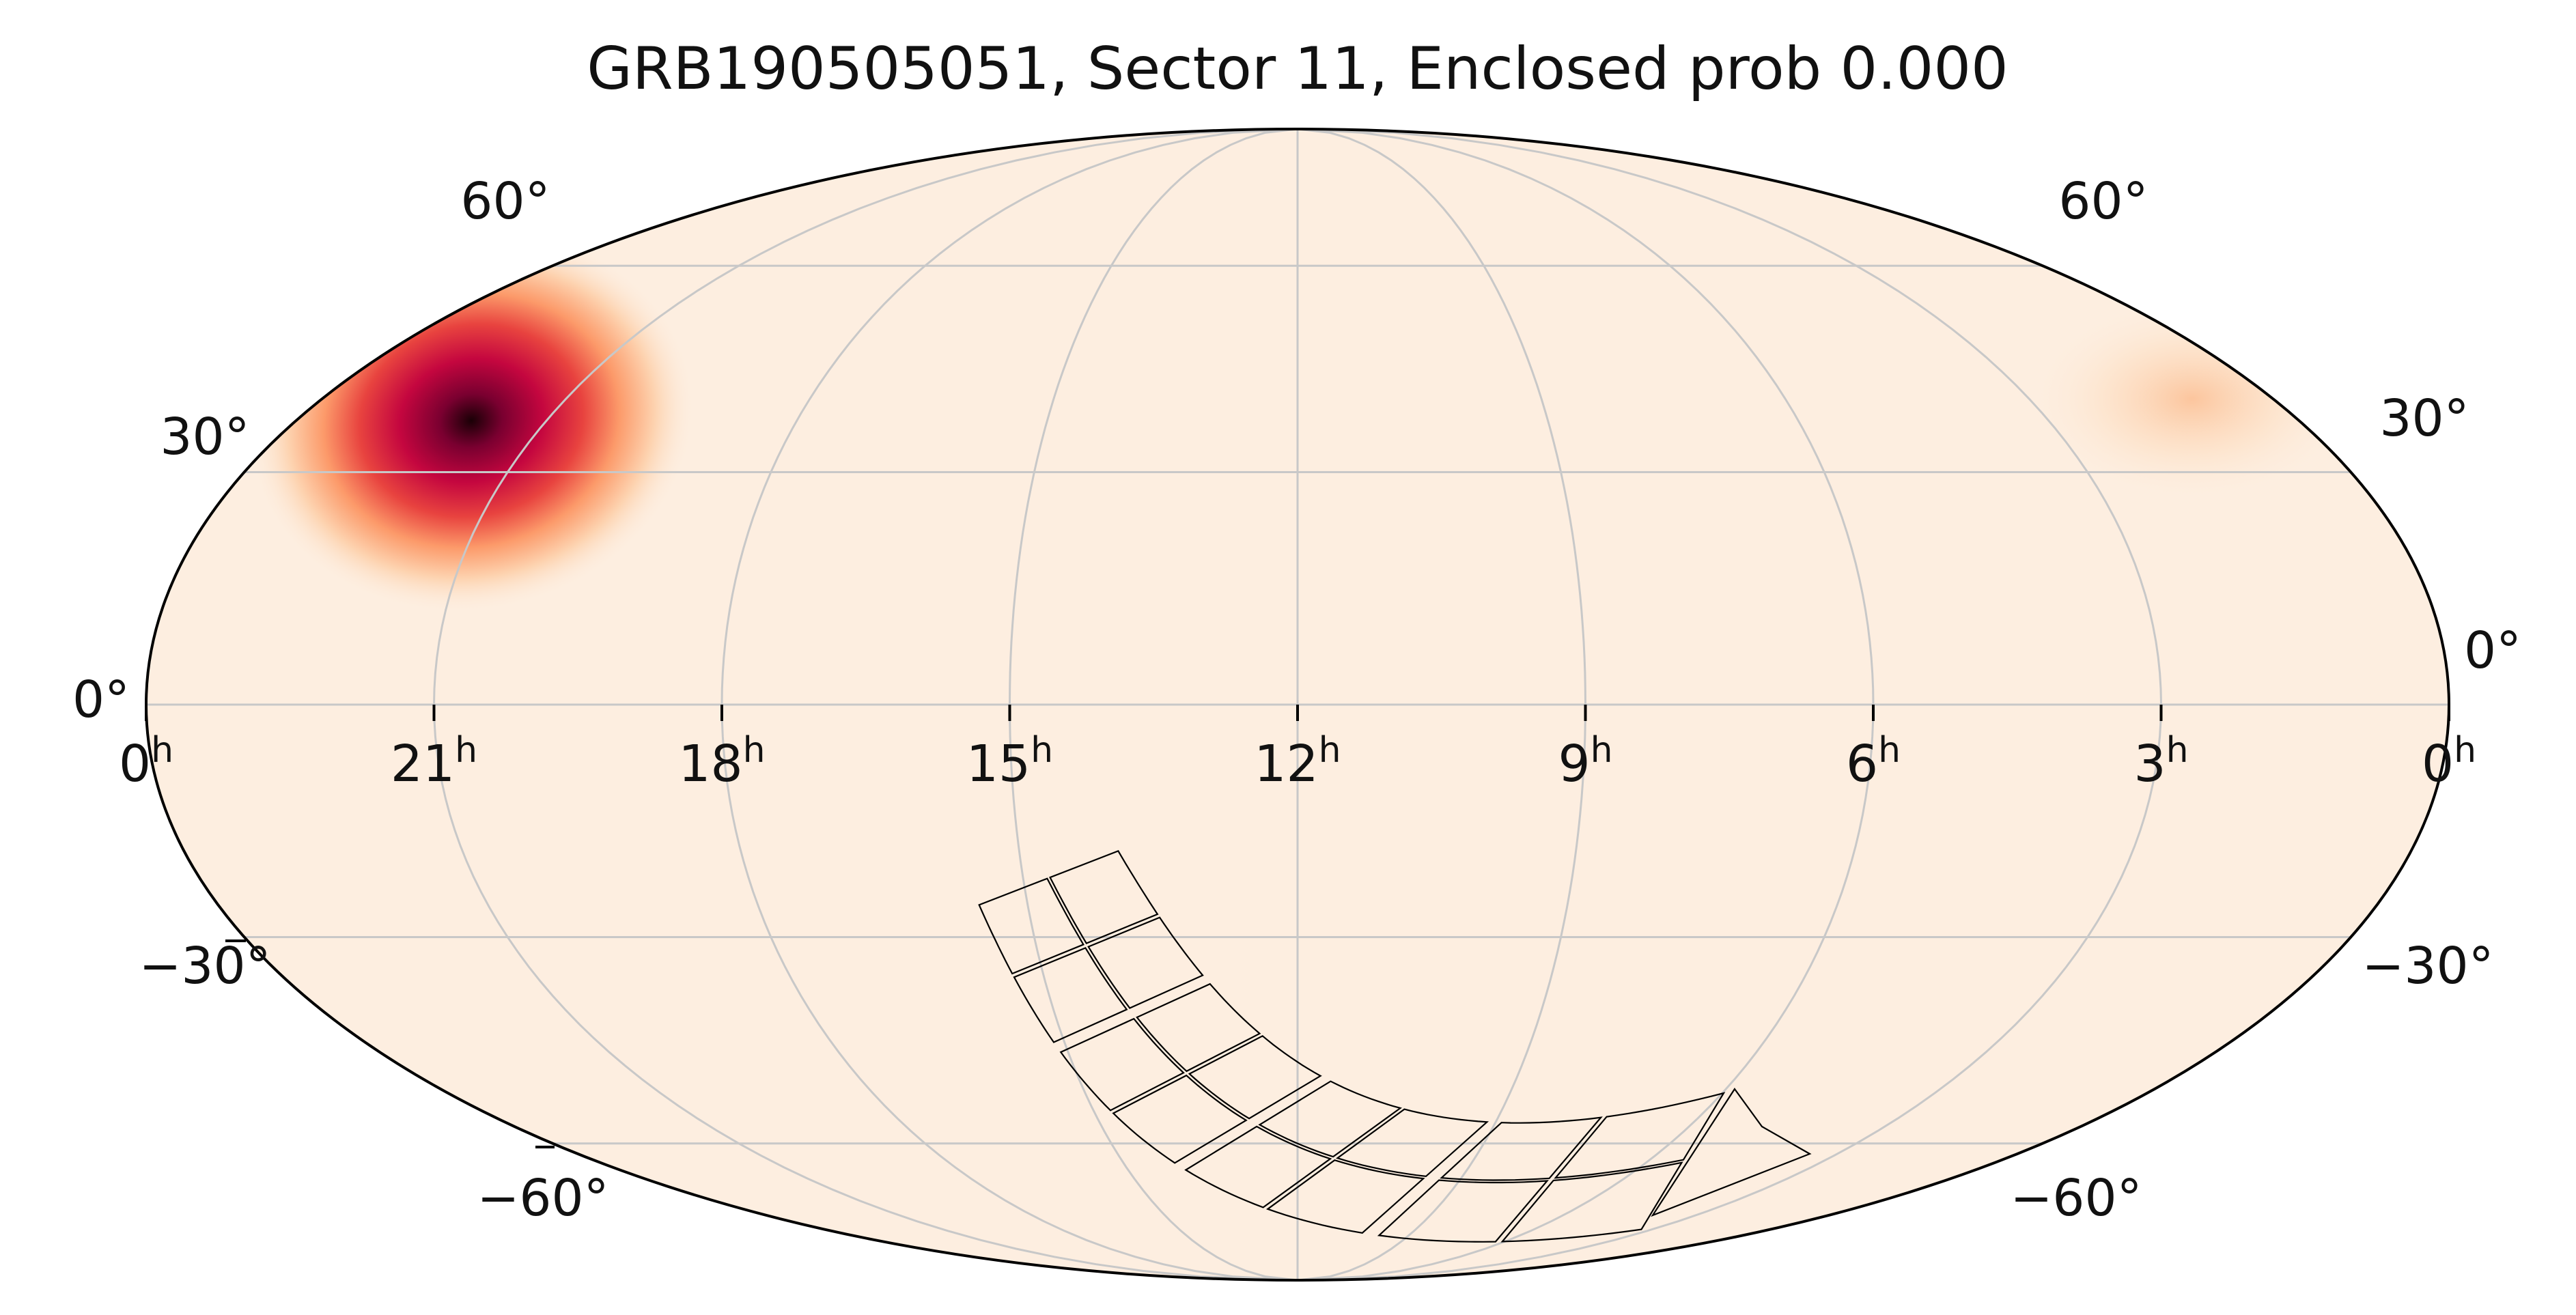 Image resolution: width=2576 pixels, height=1315 pixels. Describe the element at coordinates (505, 201) in the screenshot. I see `dec-tick-label-left: 60°` at that location.